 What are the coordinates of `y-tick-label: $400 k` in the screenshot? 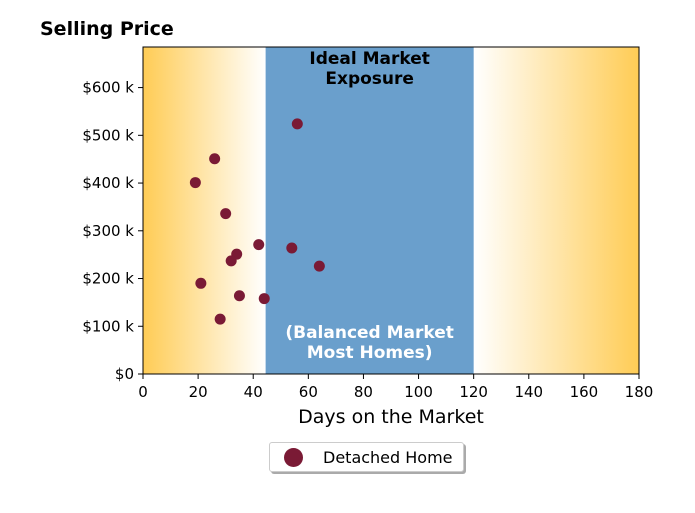 It's located at (108, 183).